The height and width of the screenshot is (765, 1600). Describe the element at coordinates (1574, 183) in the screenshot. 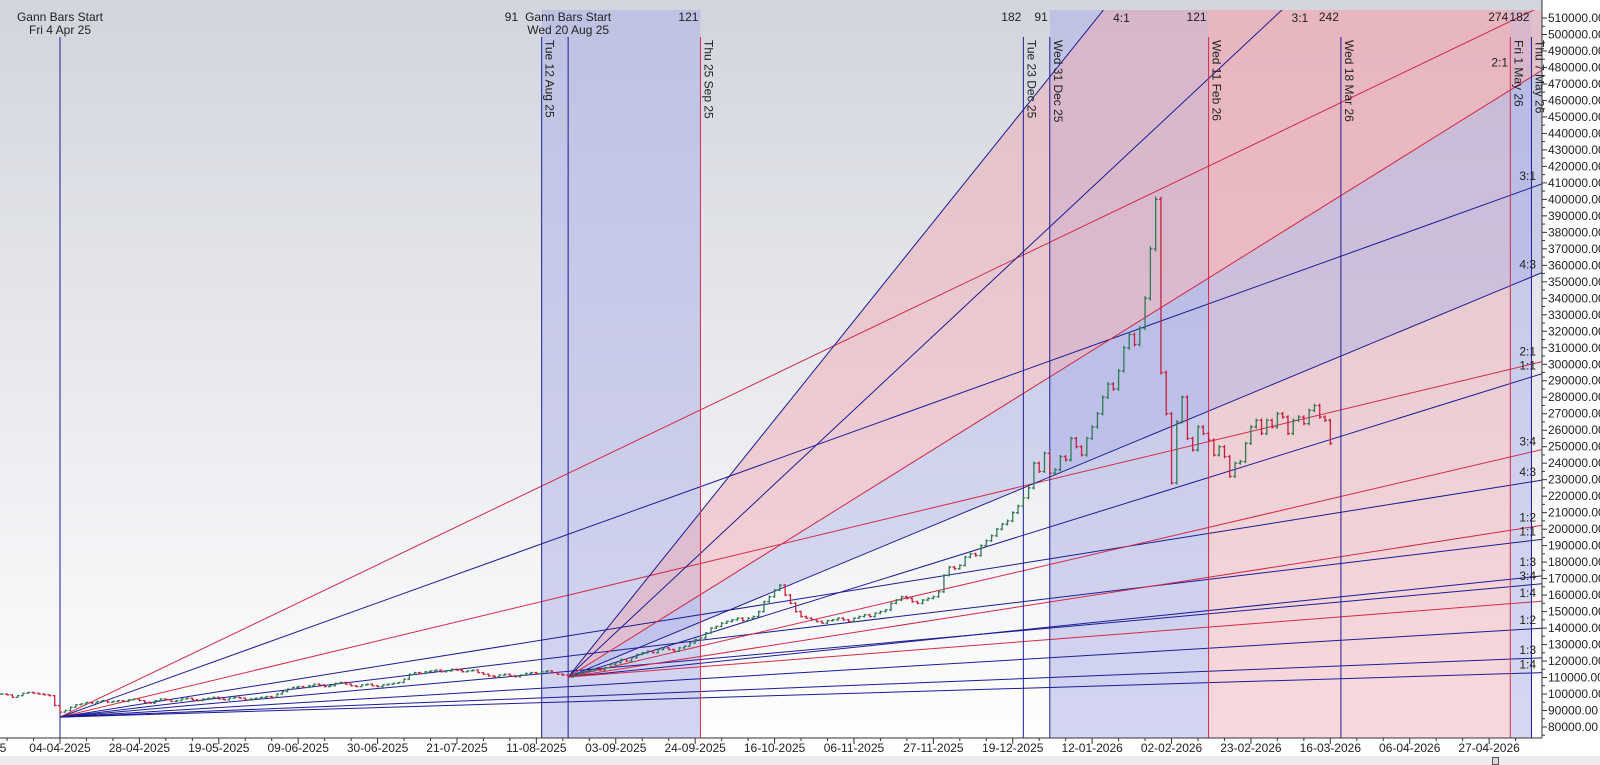

I see `price-tick-label: 410000.00` at that location.